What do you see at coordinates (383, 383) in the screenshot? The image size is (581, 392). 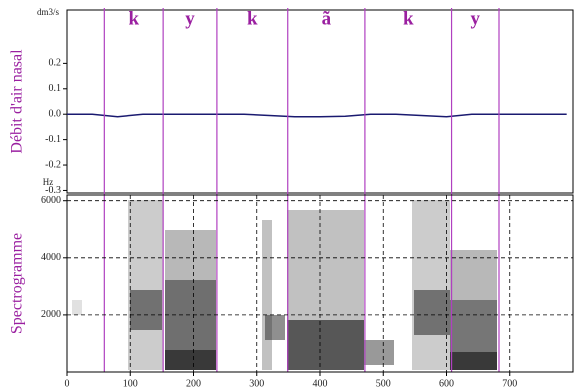 I see `x-tick-label: 500` at bounding box center [383, 383].